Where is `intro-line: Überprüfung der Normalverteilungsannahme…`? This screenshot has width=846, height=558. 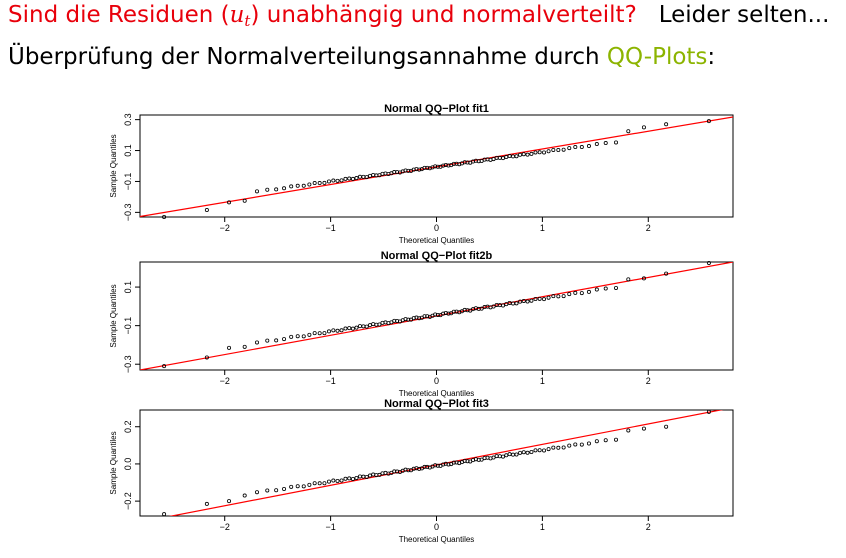
intro-line: Überprüfung der Normalverteilungsannahme… is located at coordinates (361, 57).